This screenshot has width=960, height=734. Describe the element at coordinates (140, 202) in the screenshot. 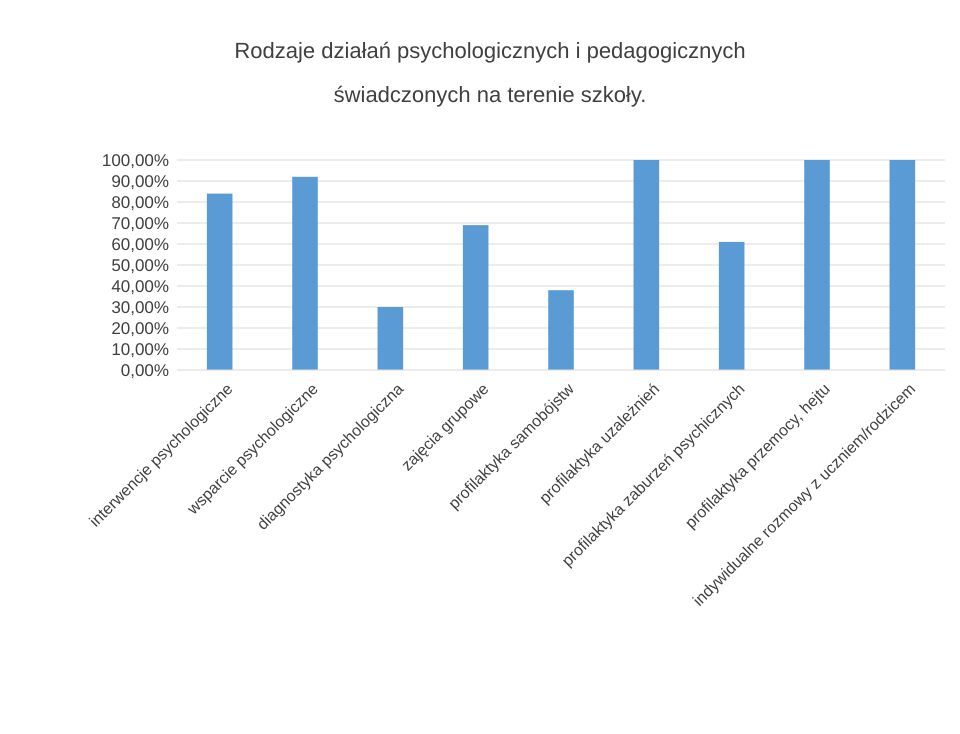

I see `y-tick-label: 80,00%` at that location.